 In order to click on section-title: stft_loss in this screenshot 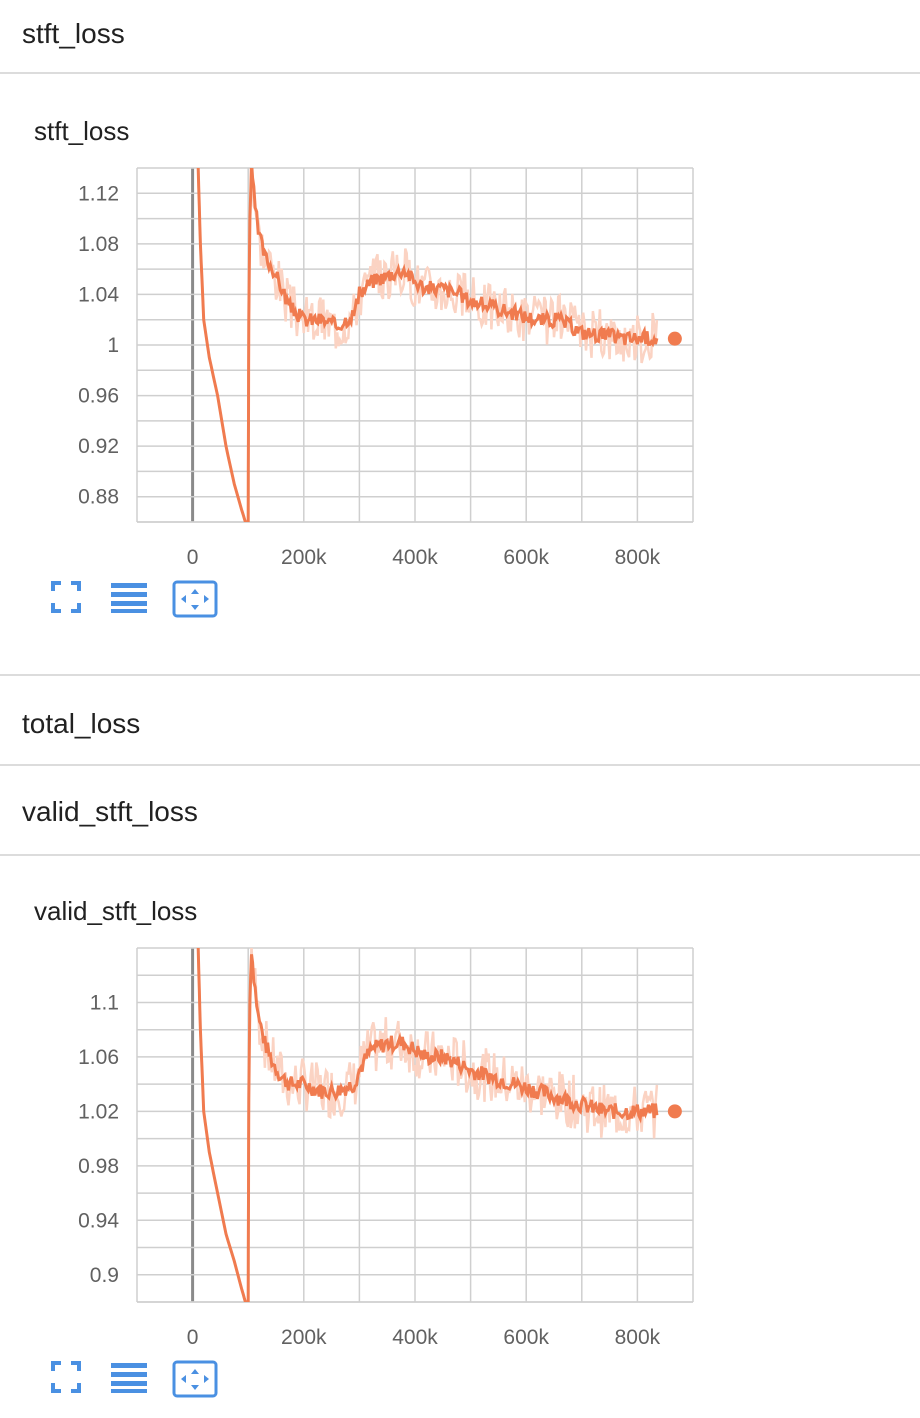, I will do `click(73, 33)`.